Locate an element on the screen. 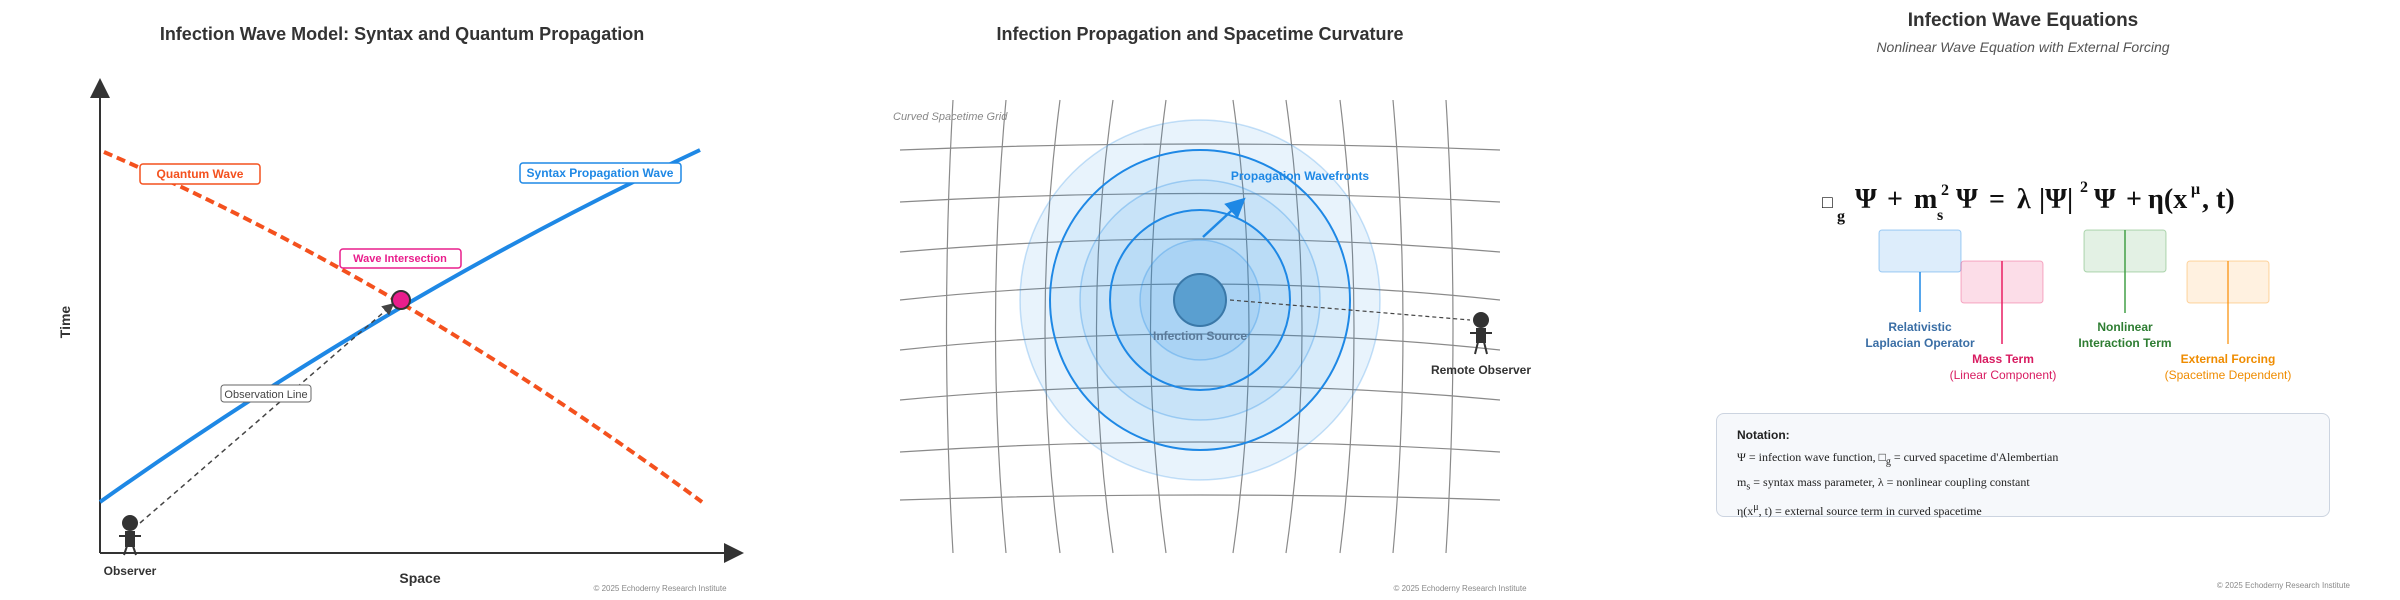 The width and height of the screenshot is (2400, 600). observation-line is located at coordinates (267, 413).